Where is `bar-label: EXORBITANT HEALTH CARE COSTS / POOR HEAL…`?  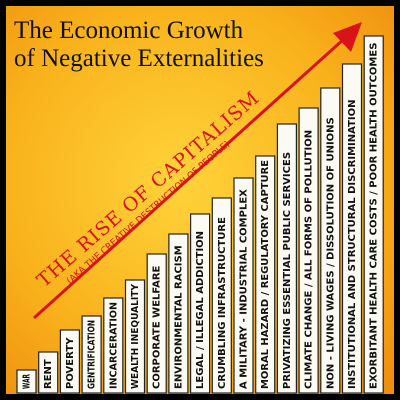 bar-label: EXORBITANT HEALTH CARE COSTS / POOR HEAL… is located at coordinates (374, 216).